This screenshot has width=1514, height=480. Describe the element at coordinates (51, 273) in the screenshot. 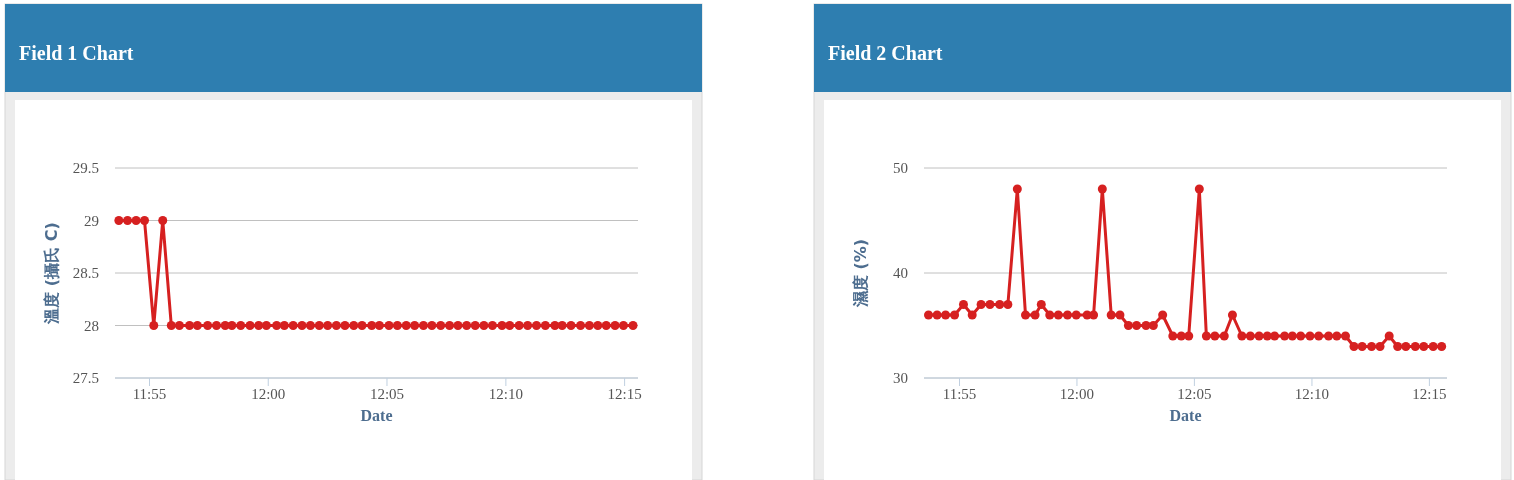

I see `y-axis-title: 溫度 (攝氏 C)` at that location.